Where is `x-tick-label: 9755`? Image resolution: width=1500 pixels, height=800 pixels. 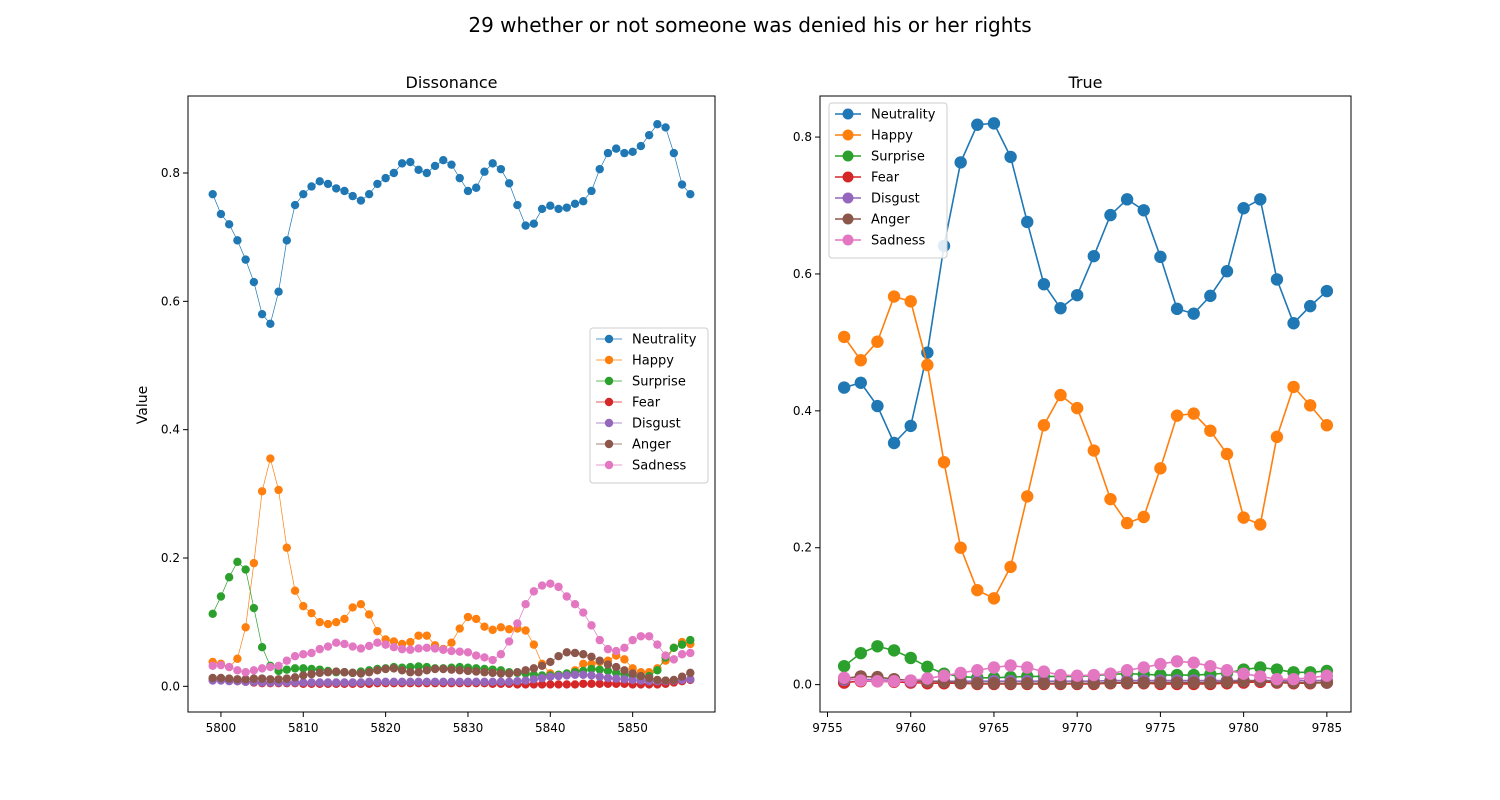 x-tick-label: 9755 is located at coordinates (827, 728).